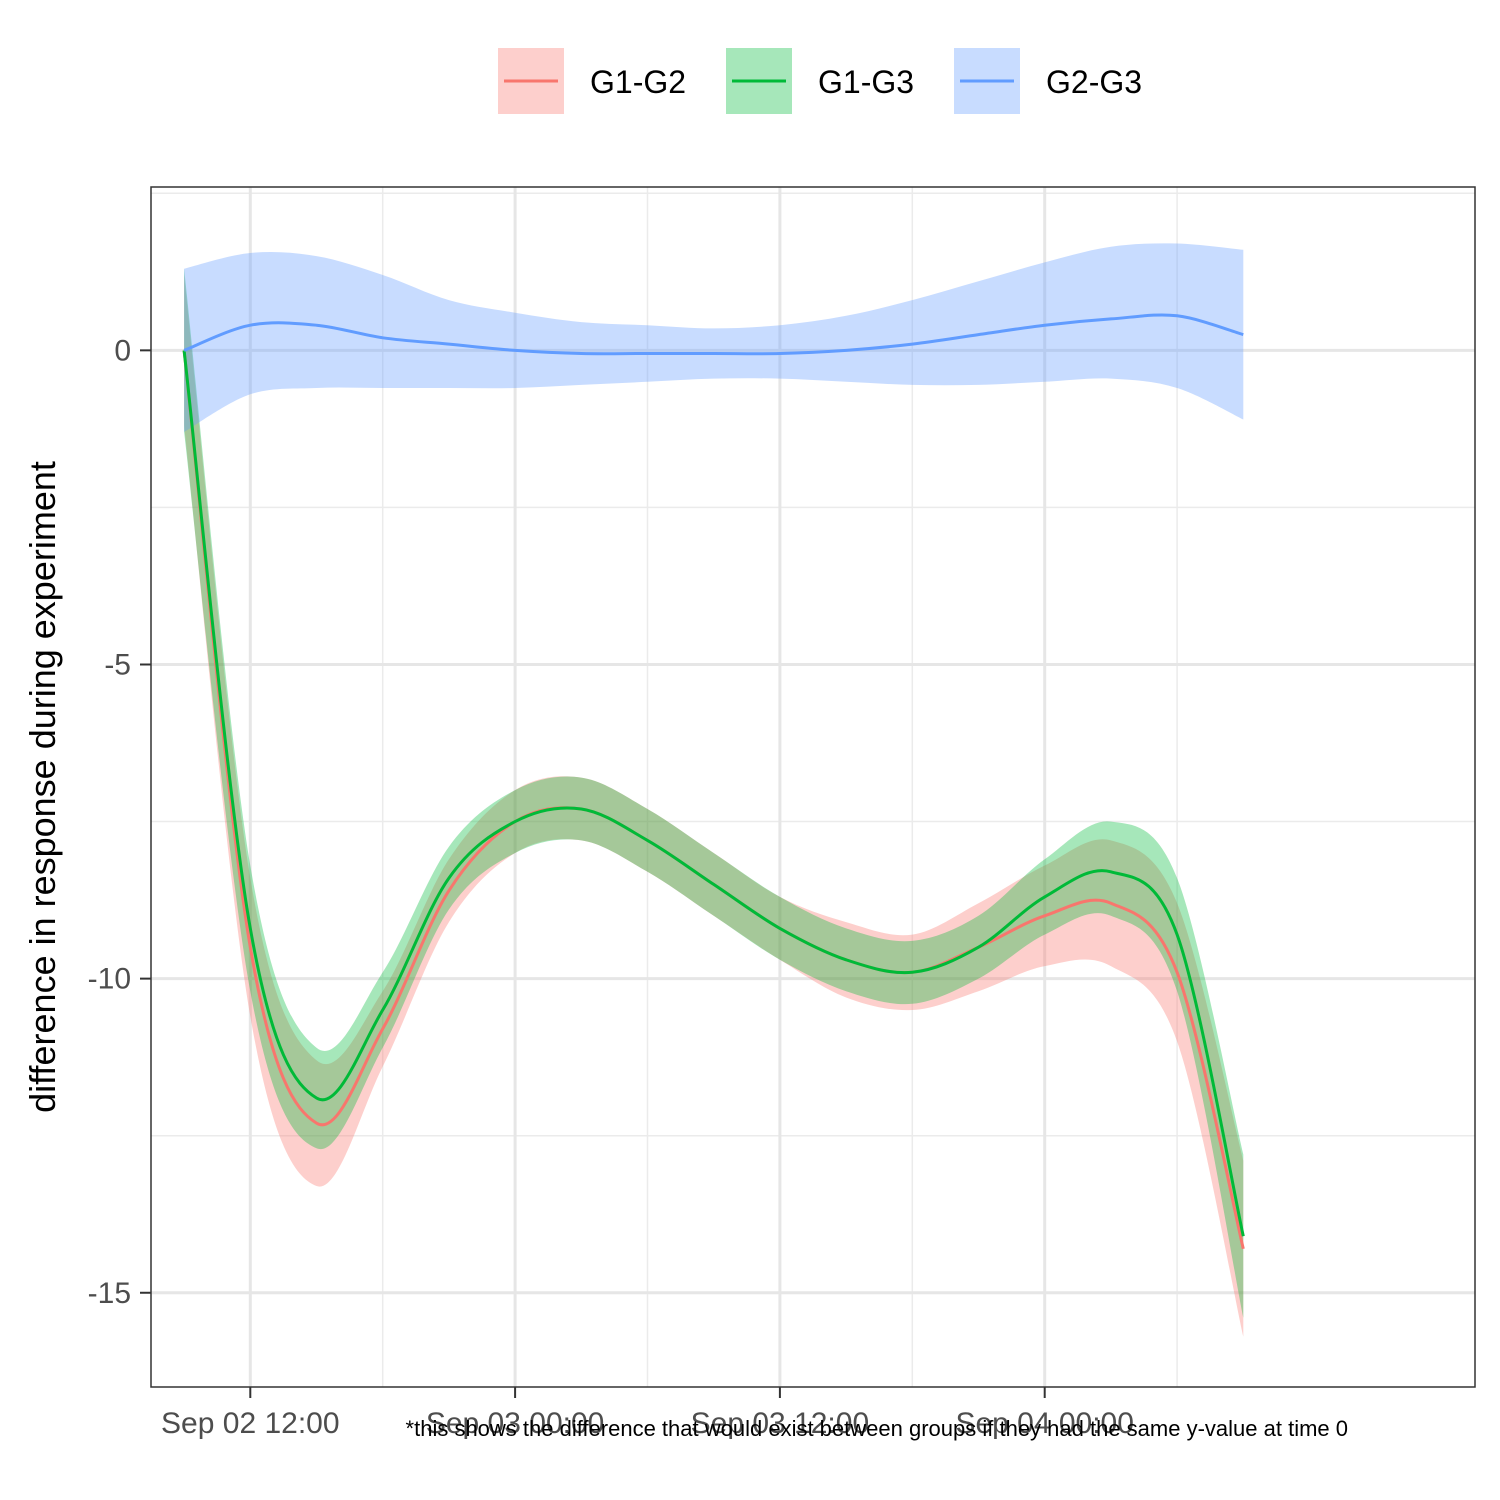 The width and height of the screenshot is (1500, 1500). Describe the element at coordinates (515, 1423) in the screenshot. I see `x-tick-label: Sep 03 00:00` at that location.